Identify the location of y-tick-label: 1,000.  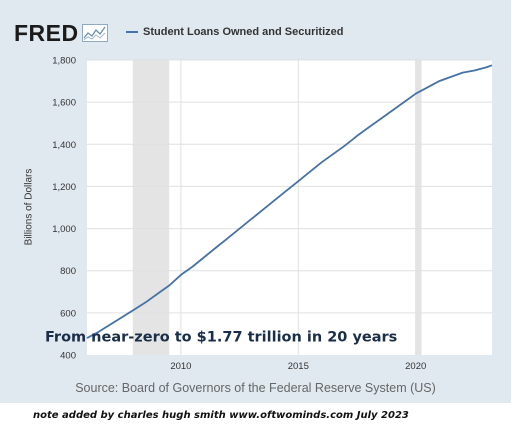
(64, 229).